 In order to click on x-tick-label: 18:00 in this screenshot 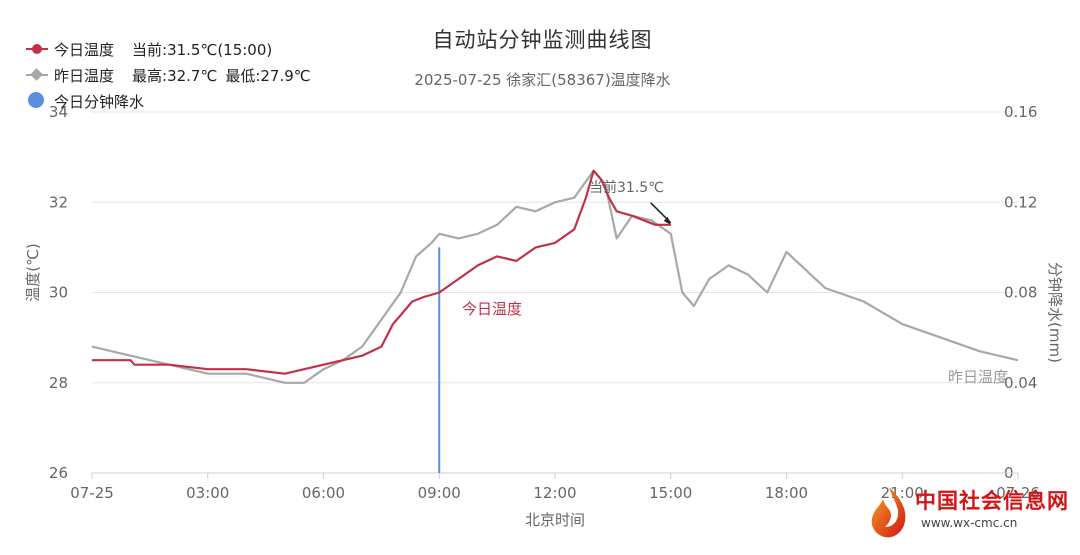, I will do `click(786, 493)`.